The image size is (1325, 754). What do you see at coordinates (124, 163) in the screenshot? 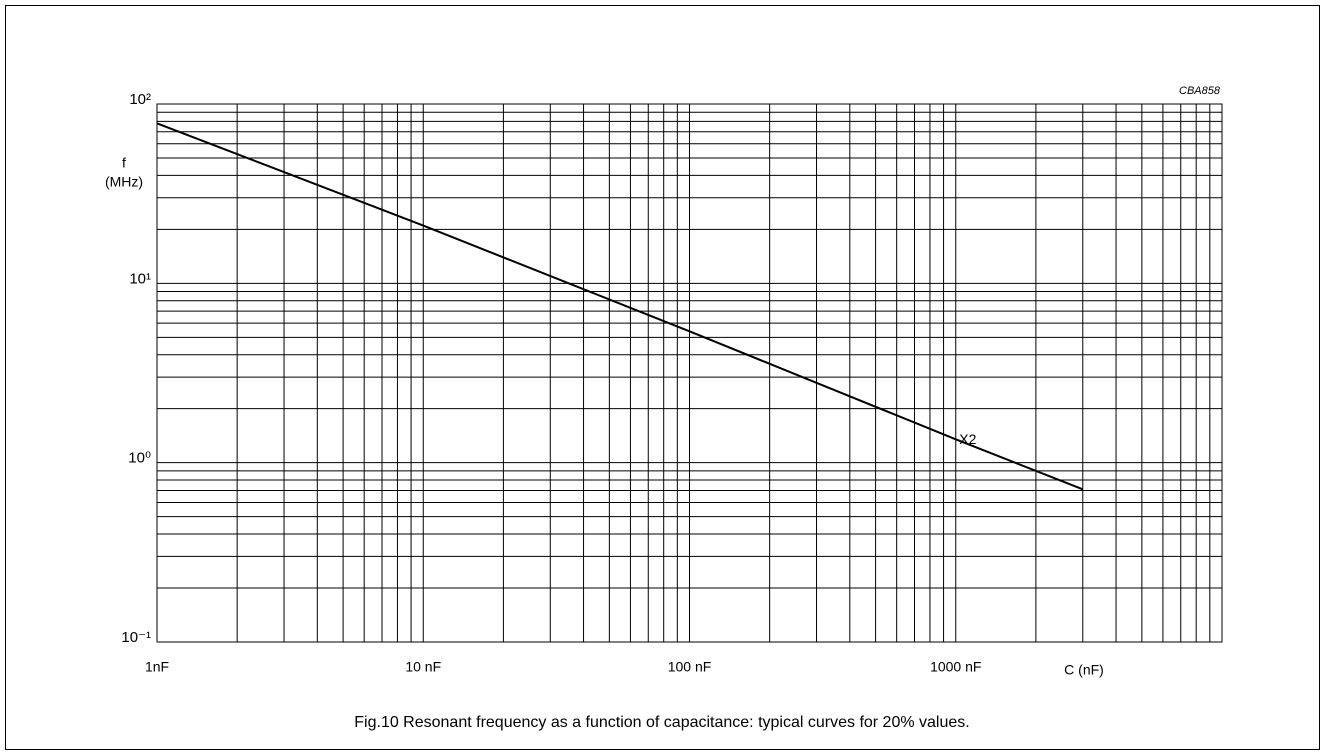
I see `y-axis-label: f` at bounding box center [124, 163].